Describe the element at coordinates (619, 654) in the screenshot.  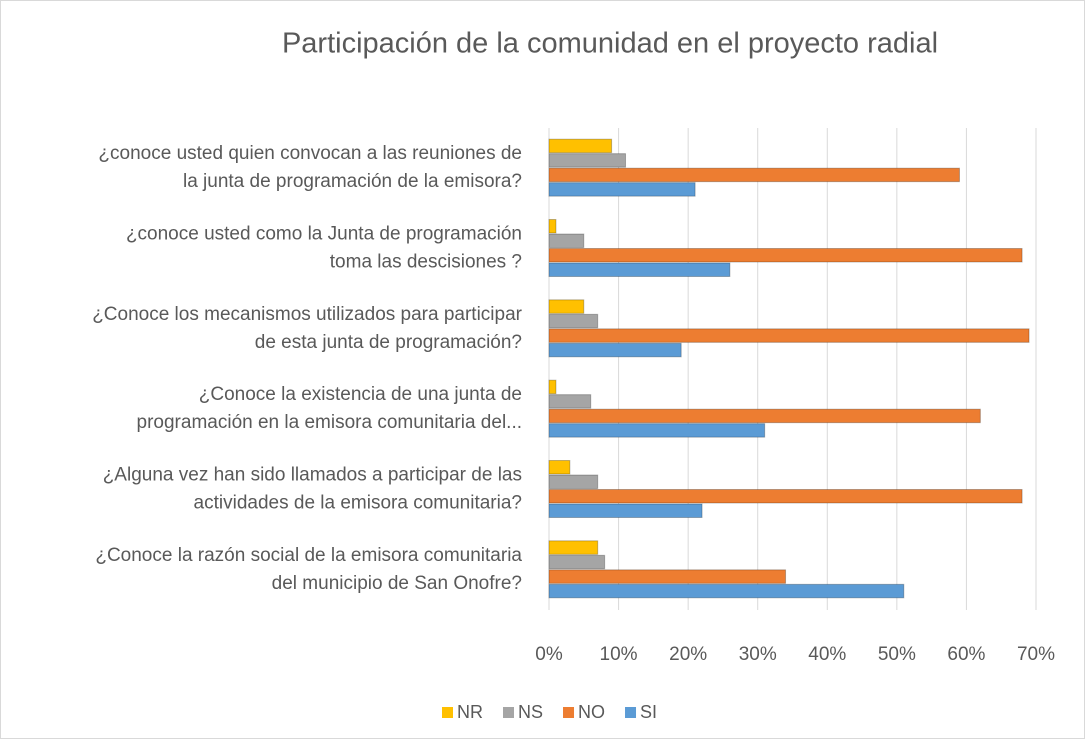
I see `x-tick-label: 10%` at that location.